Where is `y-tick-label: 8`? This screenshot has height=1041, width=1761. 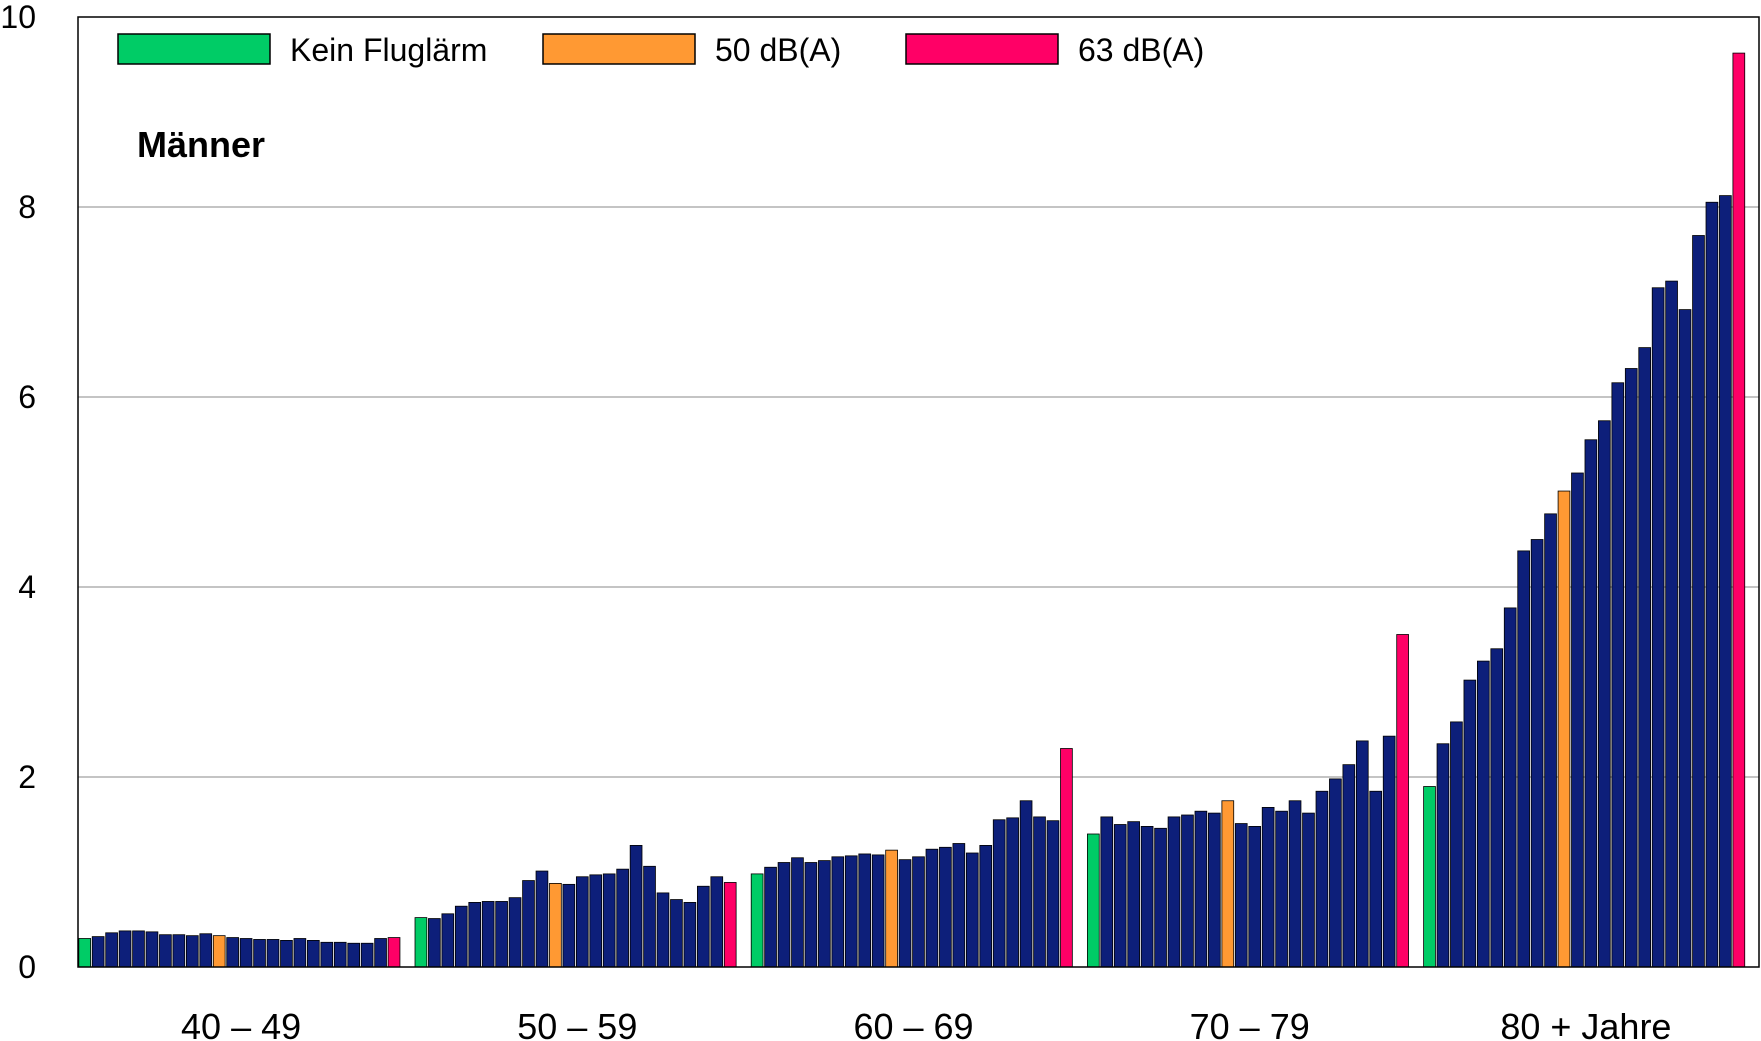
y-tick-label: 8 is located at coordinates (27, 207).